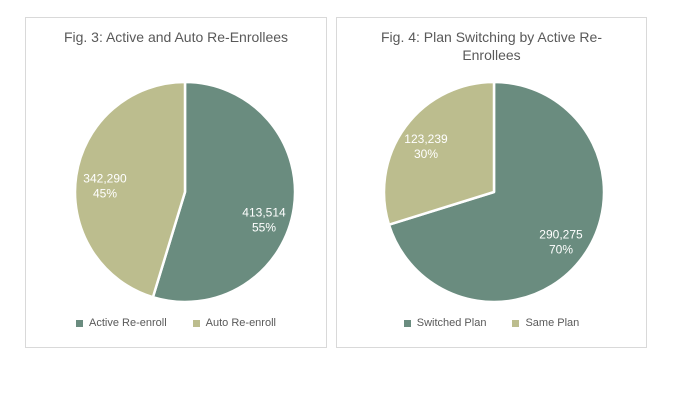 This screenshot has height=400, width=673. I want to click on pie-slice-auto-re-enroll, so click(130, 189).